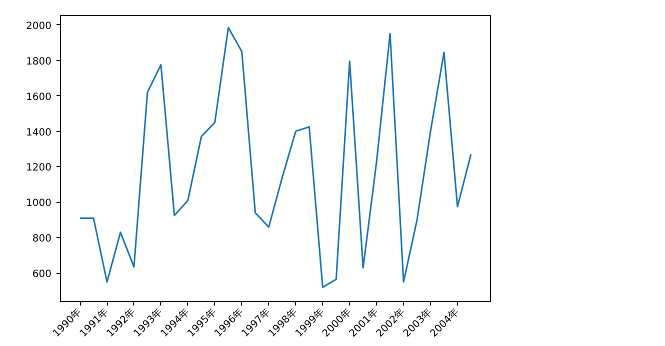  What do you see at coordinates (42, 239) in the screenshot?
I see `y-tick-label: 800` at bounding box center [42, 239].